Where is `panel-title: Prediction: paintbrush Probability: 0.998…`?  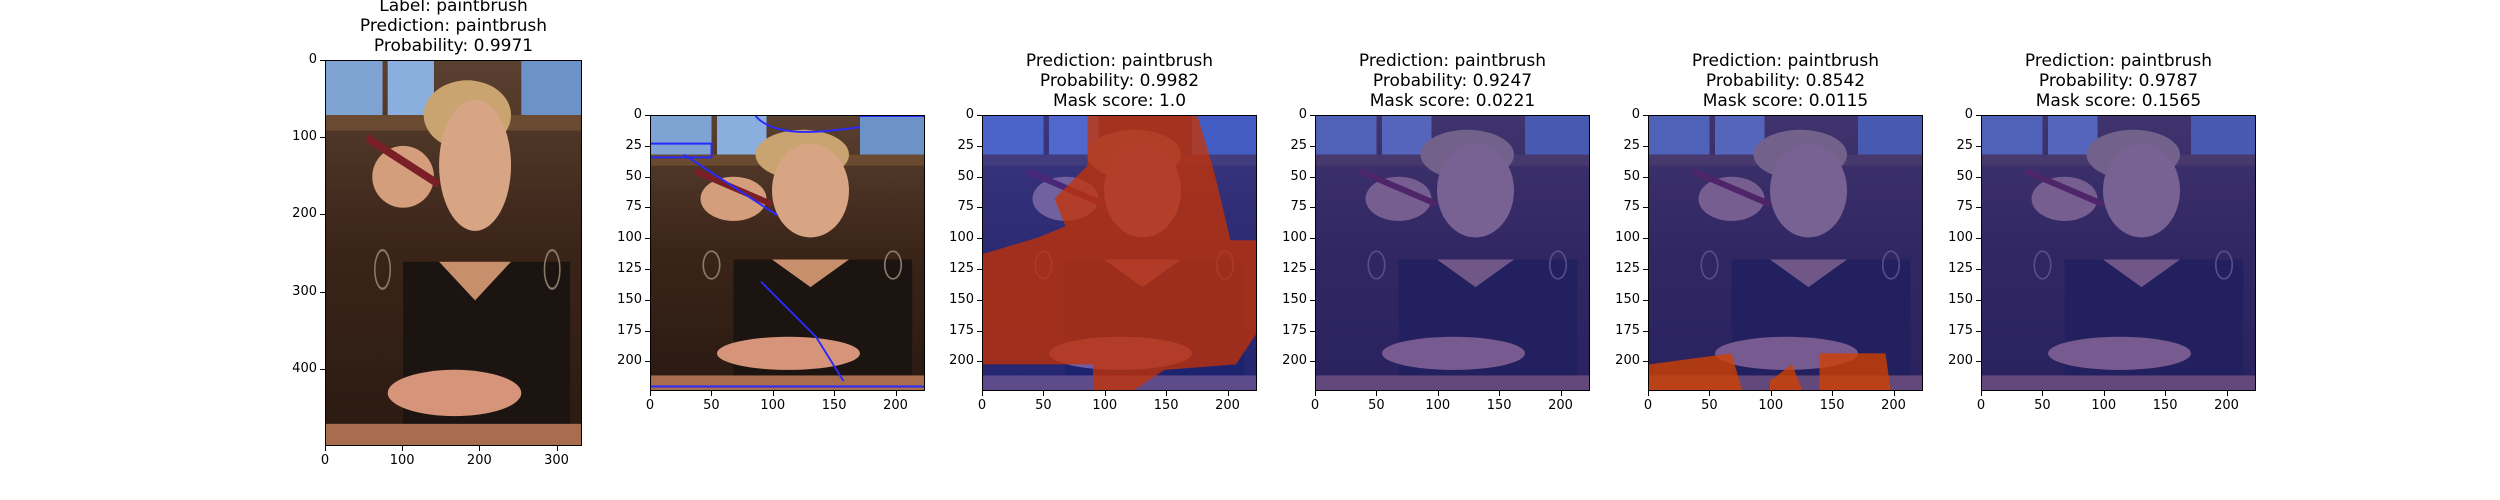
panel-title: Prediction: paintbrush Probability: 0.998… is located at coordinates (1120, 81).